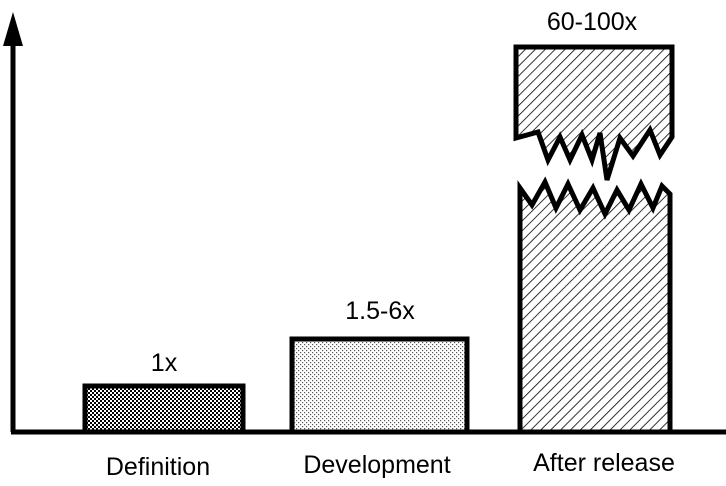 The height and width of the screenshot is (486, 726). I want to click on value-label-development: 1.5-6x, so click(380, 311).